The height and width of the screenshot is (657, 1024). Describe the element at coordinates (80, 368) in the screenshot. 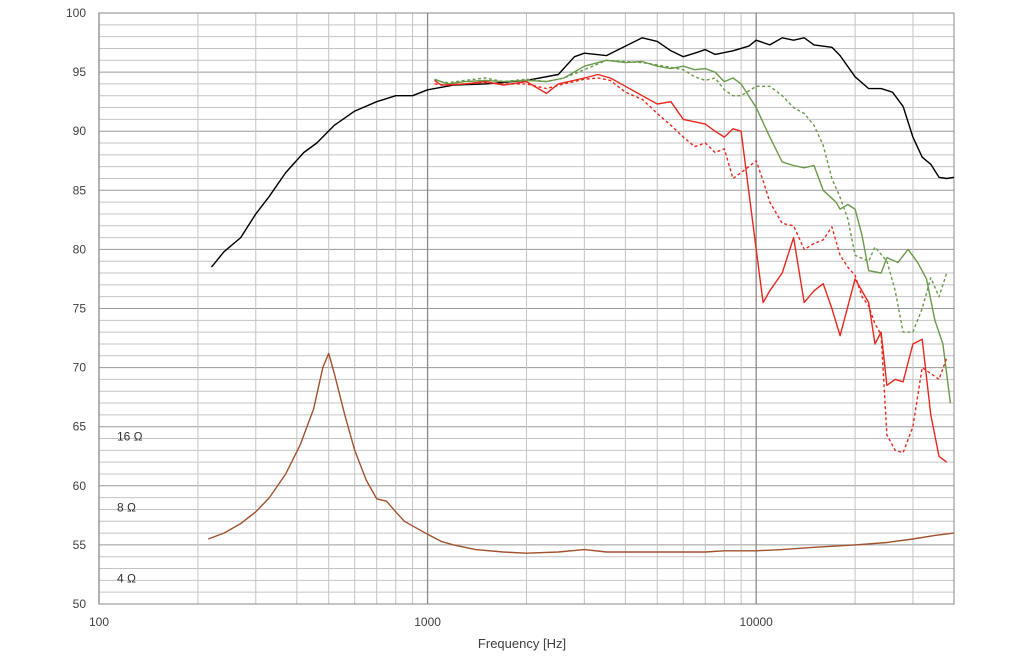

I see `y-tick-label: 70` at that location.